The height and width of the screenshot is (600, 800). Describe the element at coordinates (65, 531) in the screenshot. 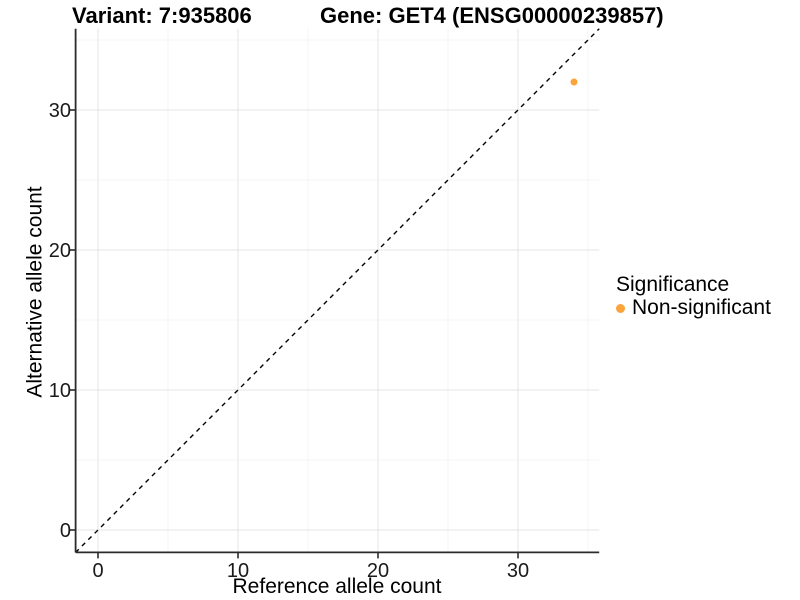

I see `y-tick-label: 0` at that location.